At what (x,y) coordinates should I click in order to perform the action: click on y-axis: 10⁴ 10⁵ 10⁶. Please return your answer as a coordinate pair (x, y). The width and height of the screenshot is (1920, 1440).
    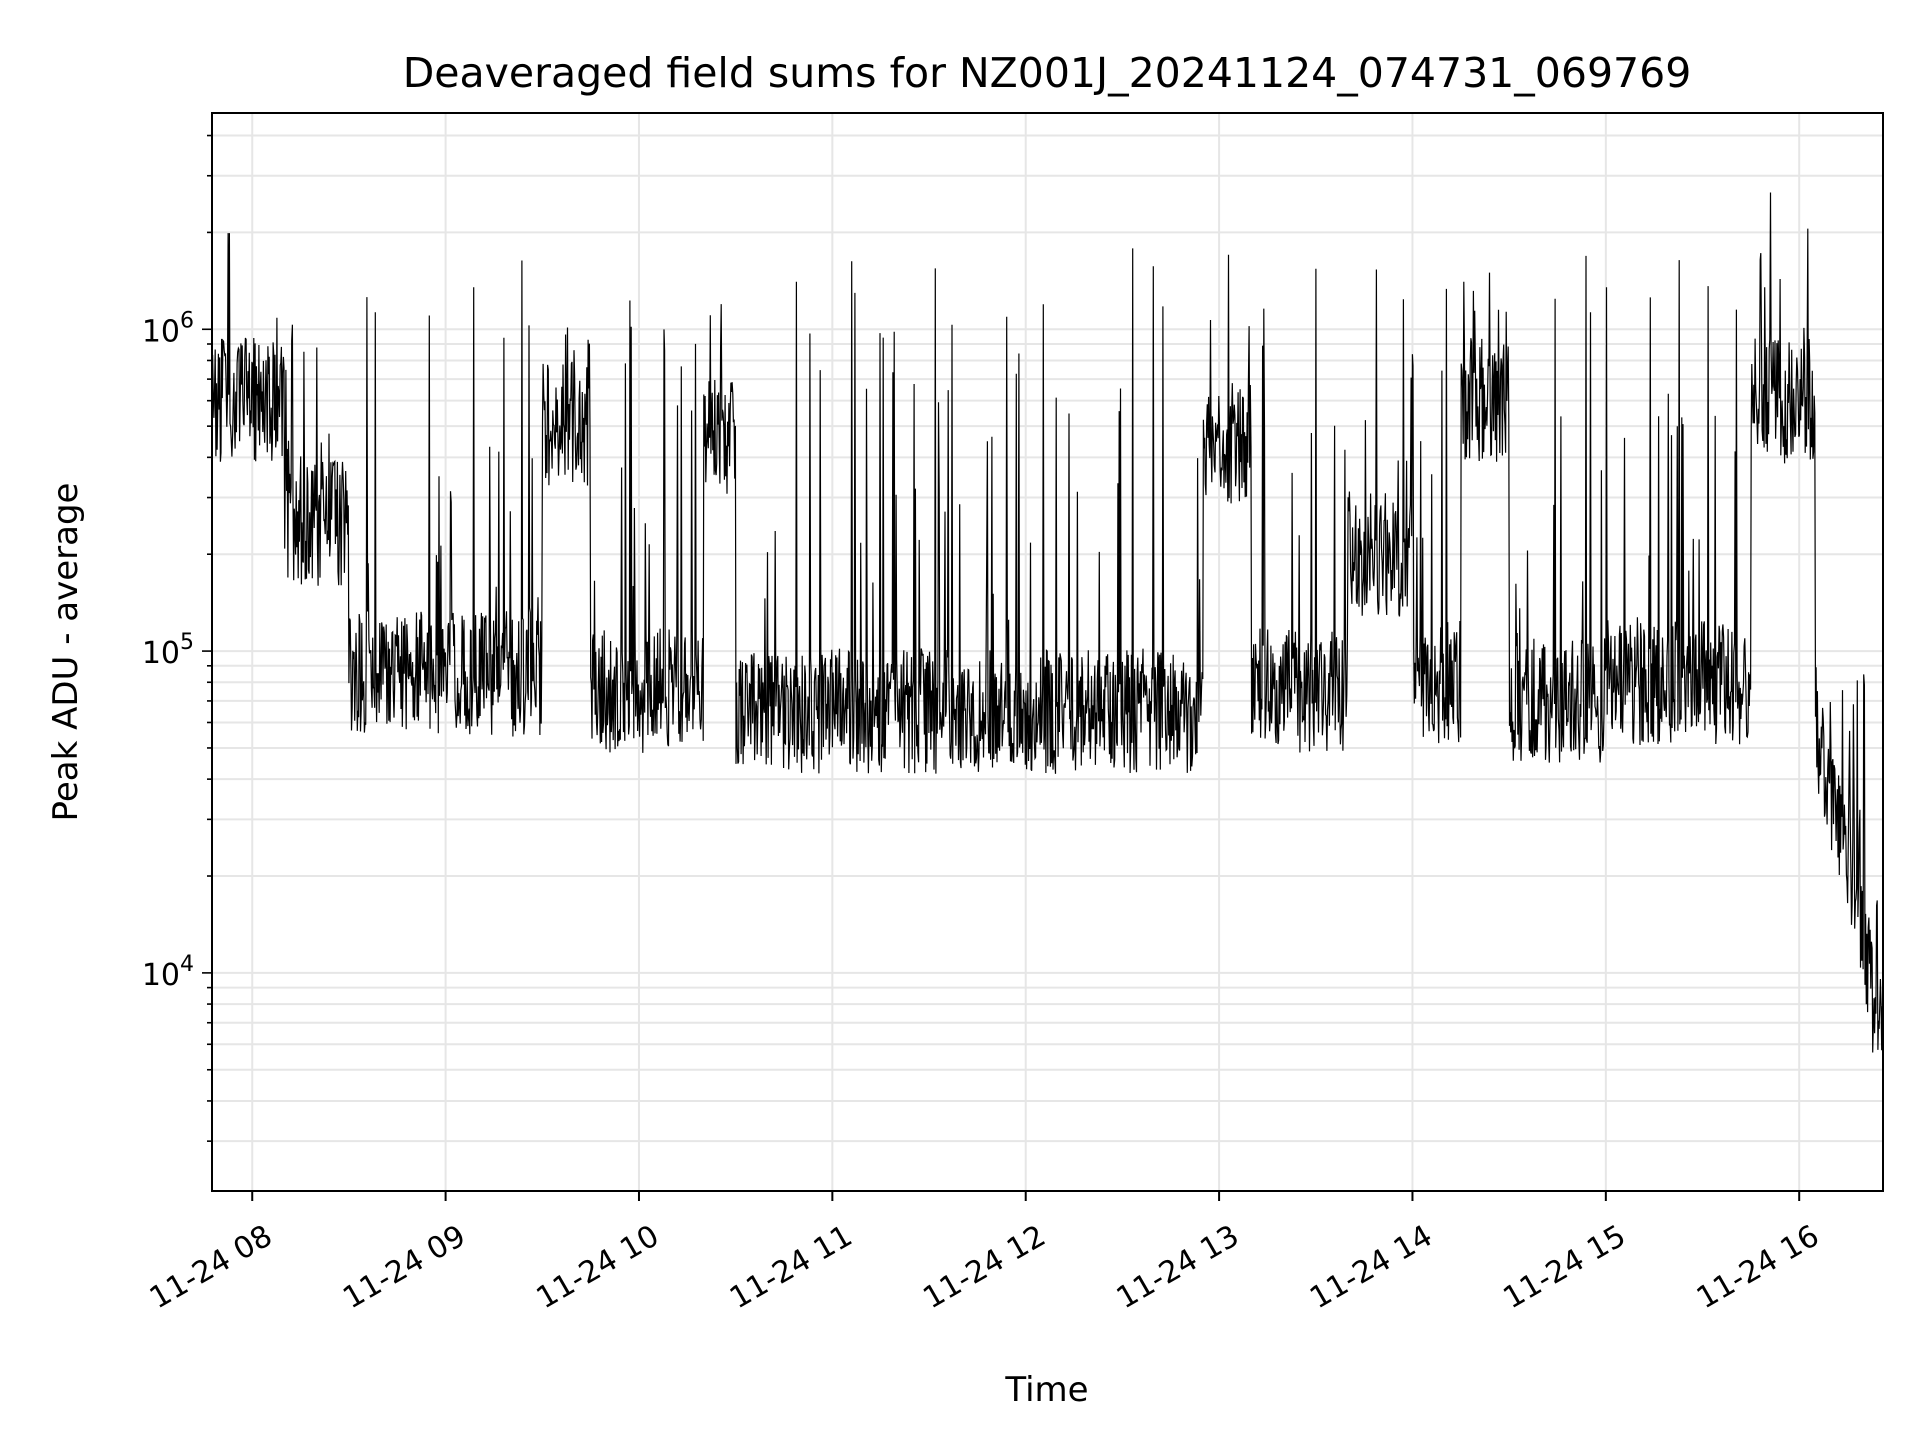
    Looking at the image, I should click on (177, 638).